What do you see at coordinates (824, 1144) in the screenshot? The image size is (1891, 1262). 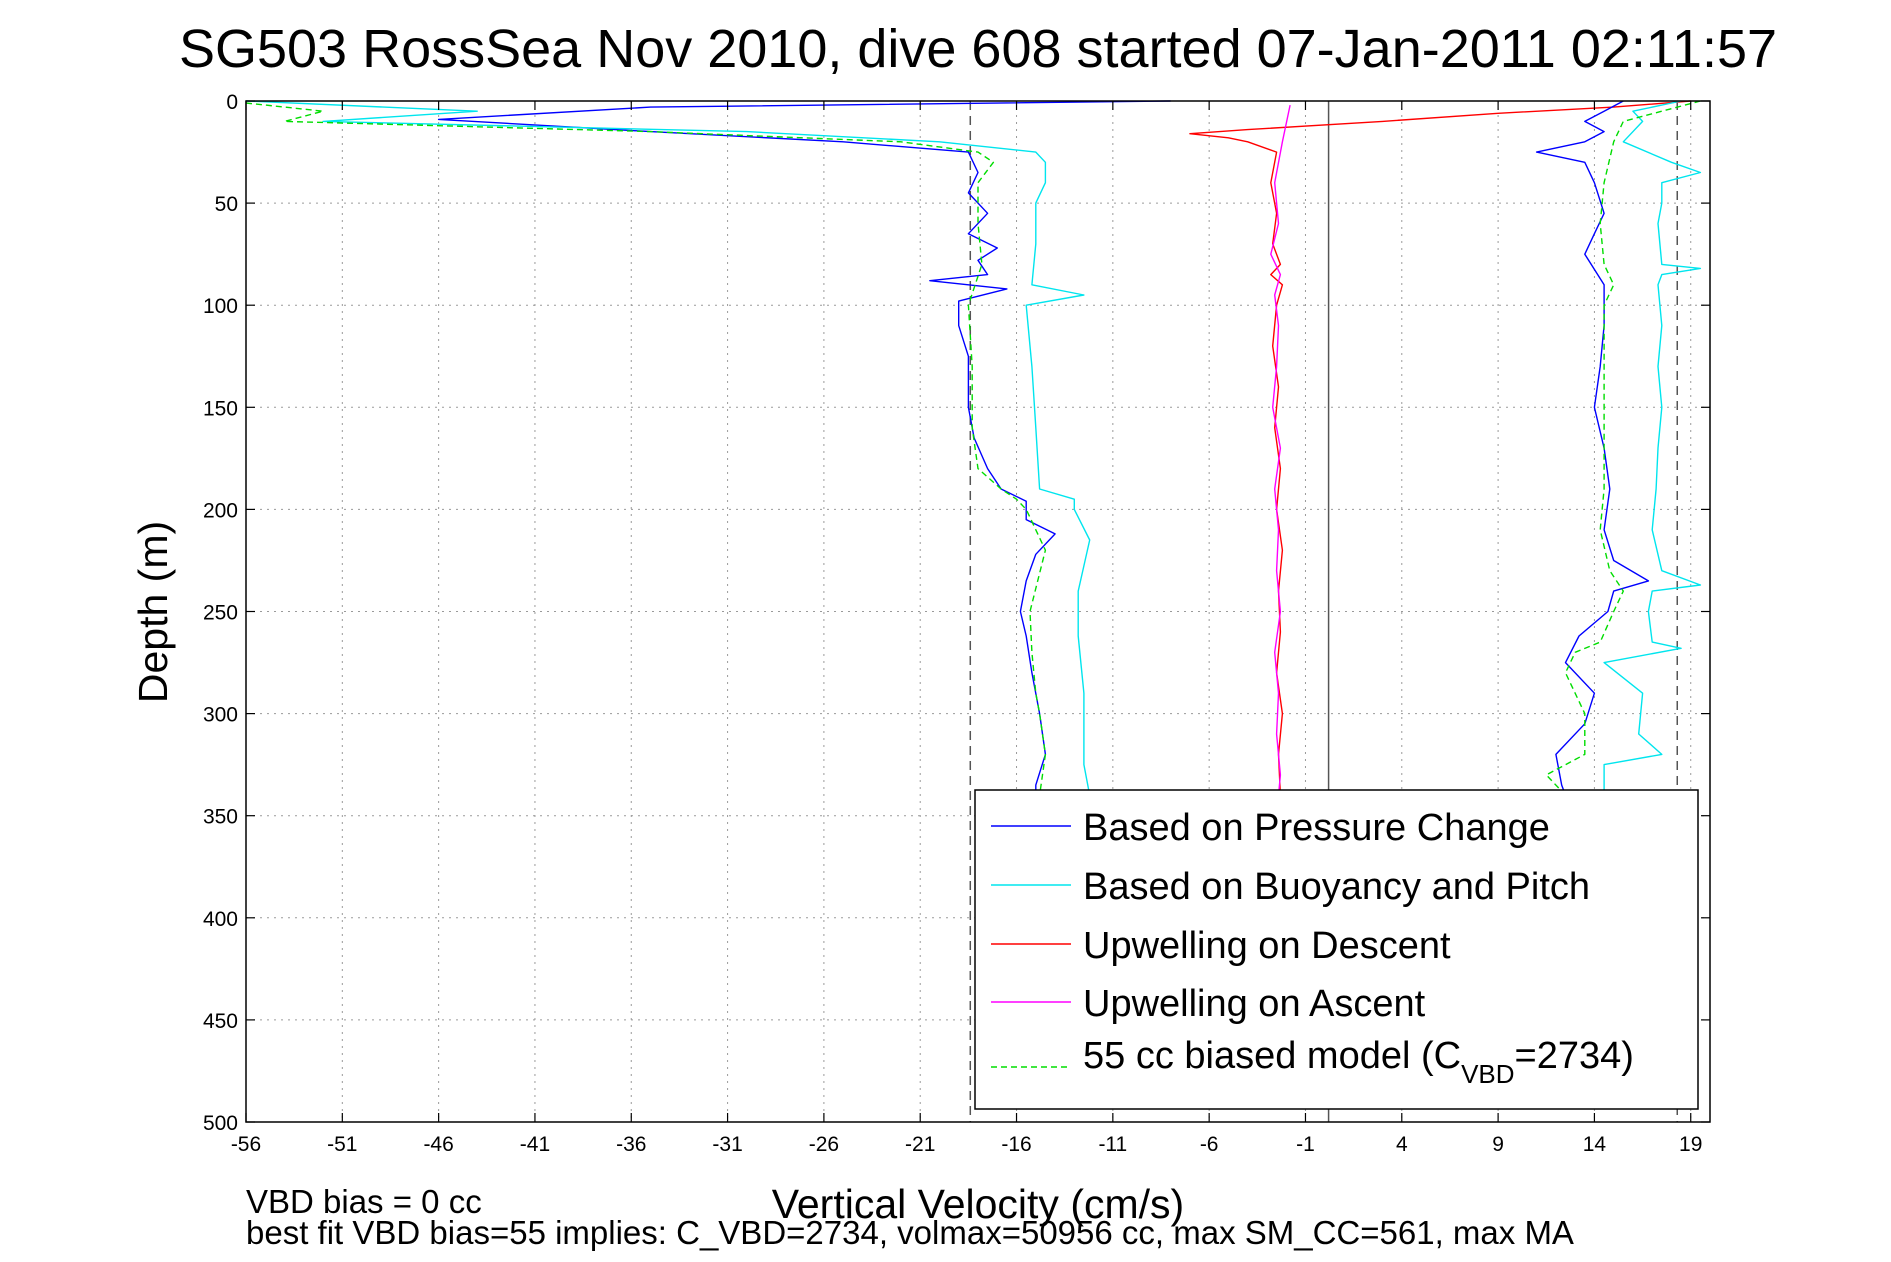 I see `x-tick-label: -26` at bounding box center [824, 1144].